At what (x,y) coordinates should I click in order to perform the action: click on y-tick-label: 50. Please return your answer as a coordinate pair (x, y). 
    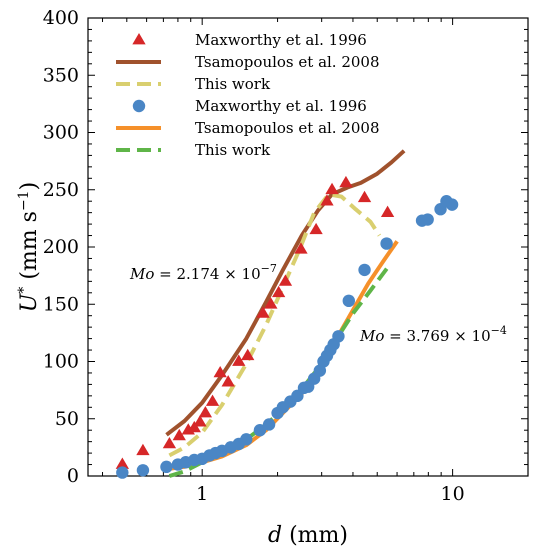
    Looking at the image, I should click on (67, 419).